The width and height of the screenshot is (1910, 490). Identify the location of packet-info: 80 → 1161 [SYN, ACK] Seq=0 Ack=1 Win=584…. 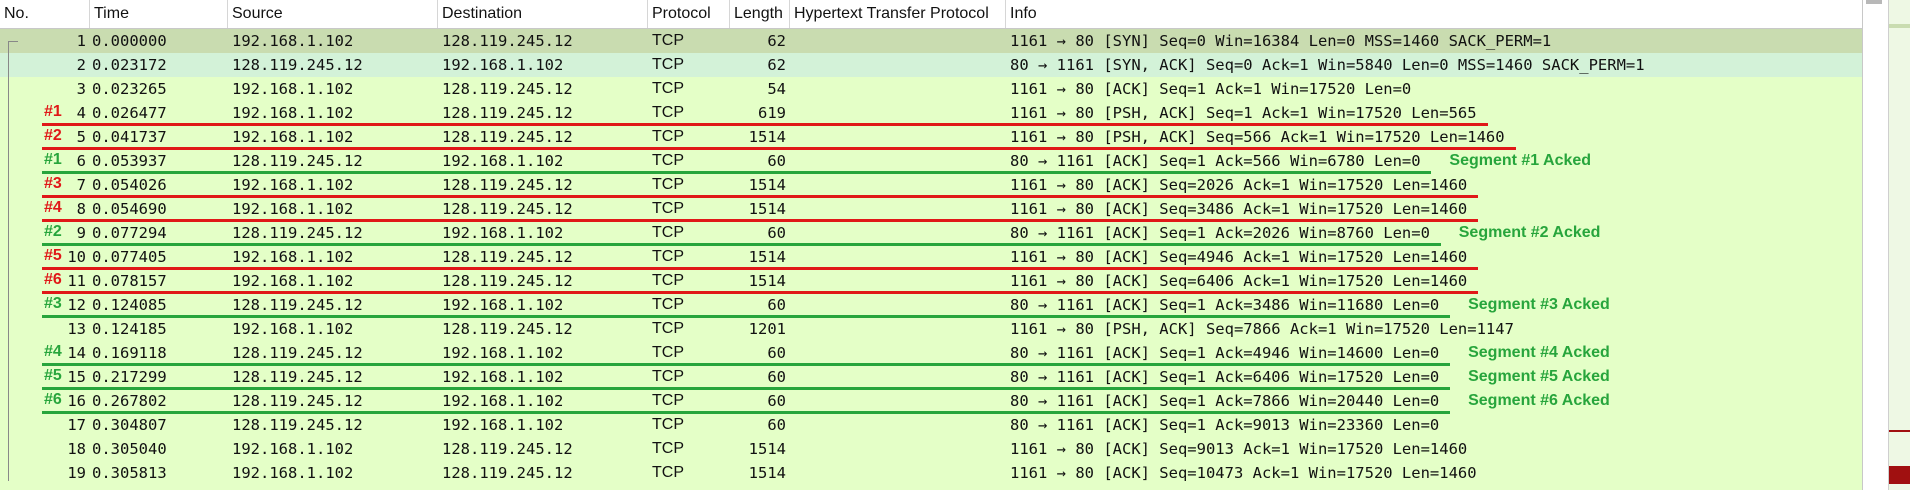
(1327, 65).